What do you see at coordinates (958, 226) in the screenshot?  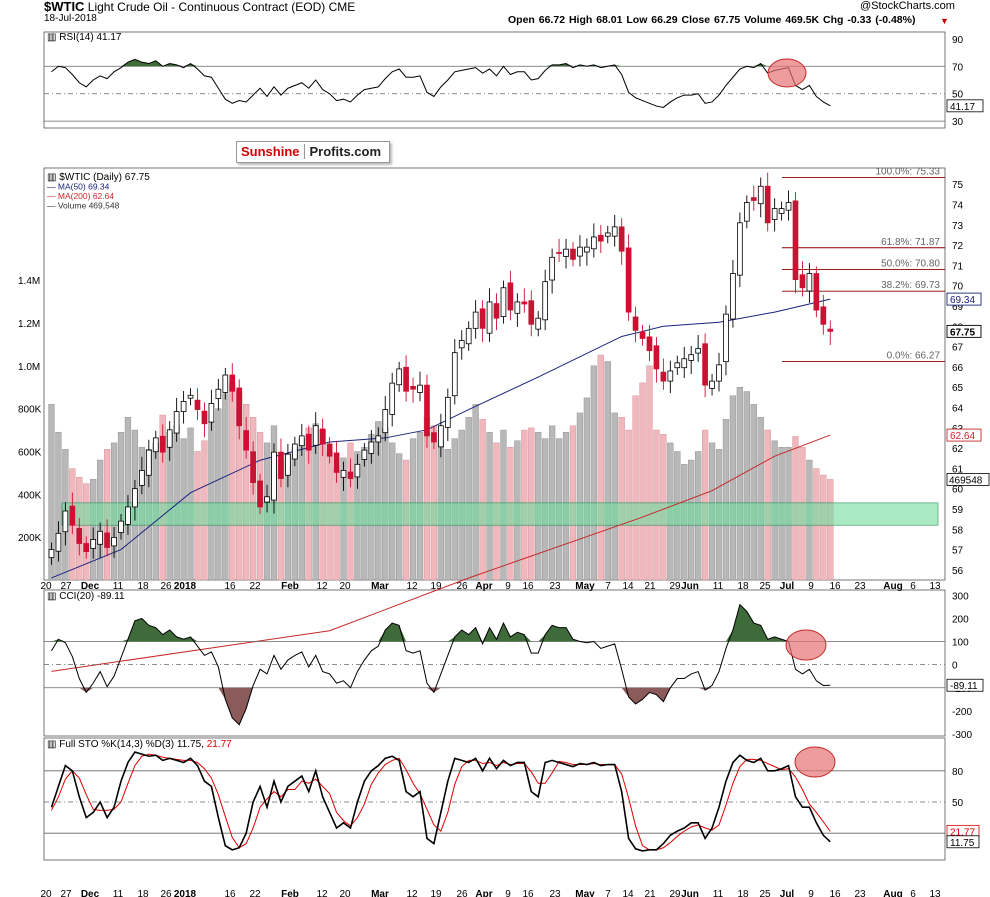 I see `price-axis-label-2: 73` at bounding box center [958, 226].